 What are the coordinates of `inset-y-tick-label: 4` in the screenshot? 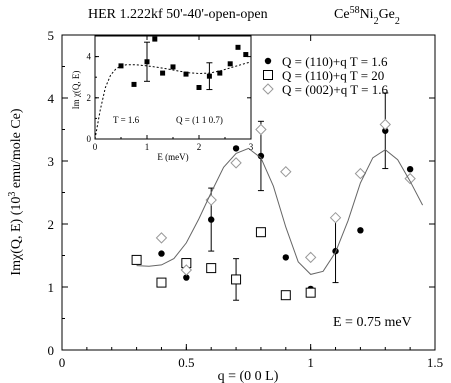 It's located at (89, 57).